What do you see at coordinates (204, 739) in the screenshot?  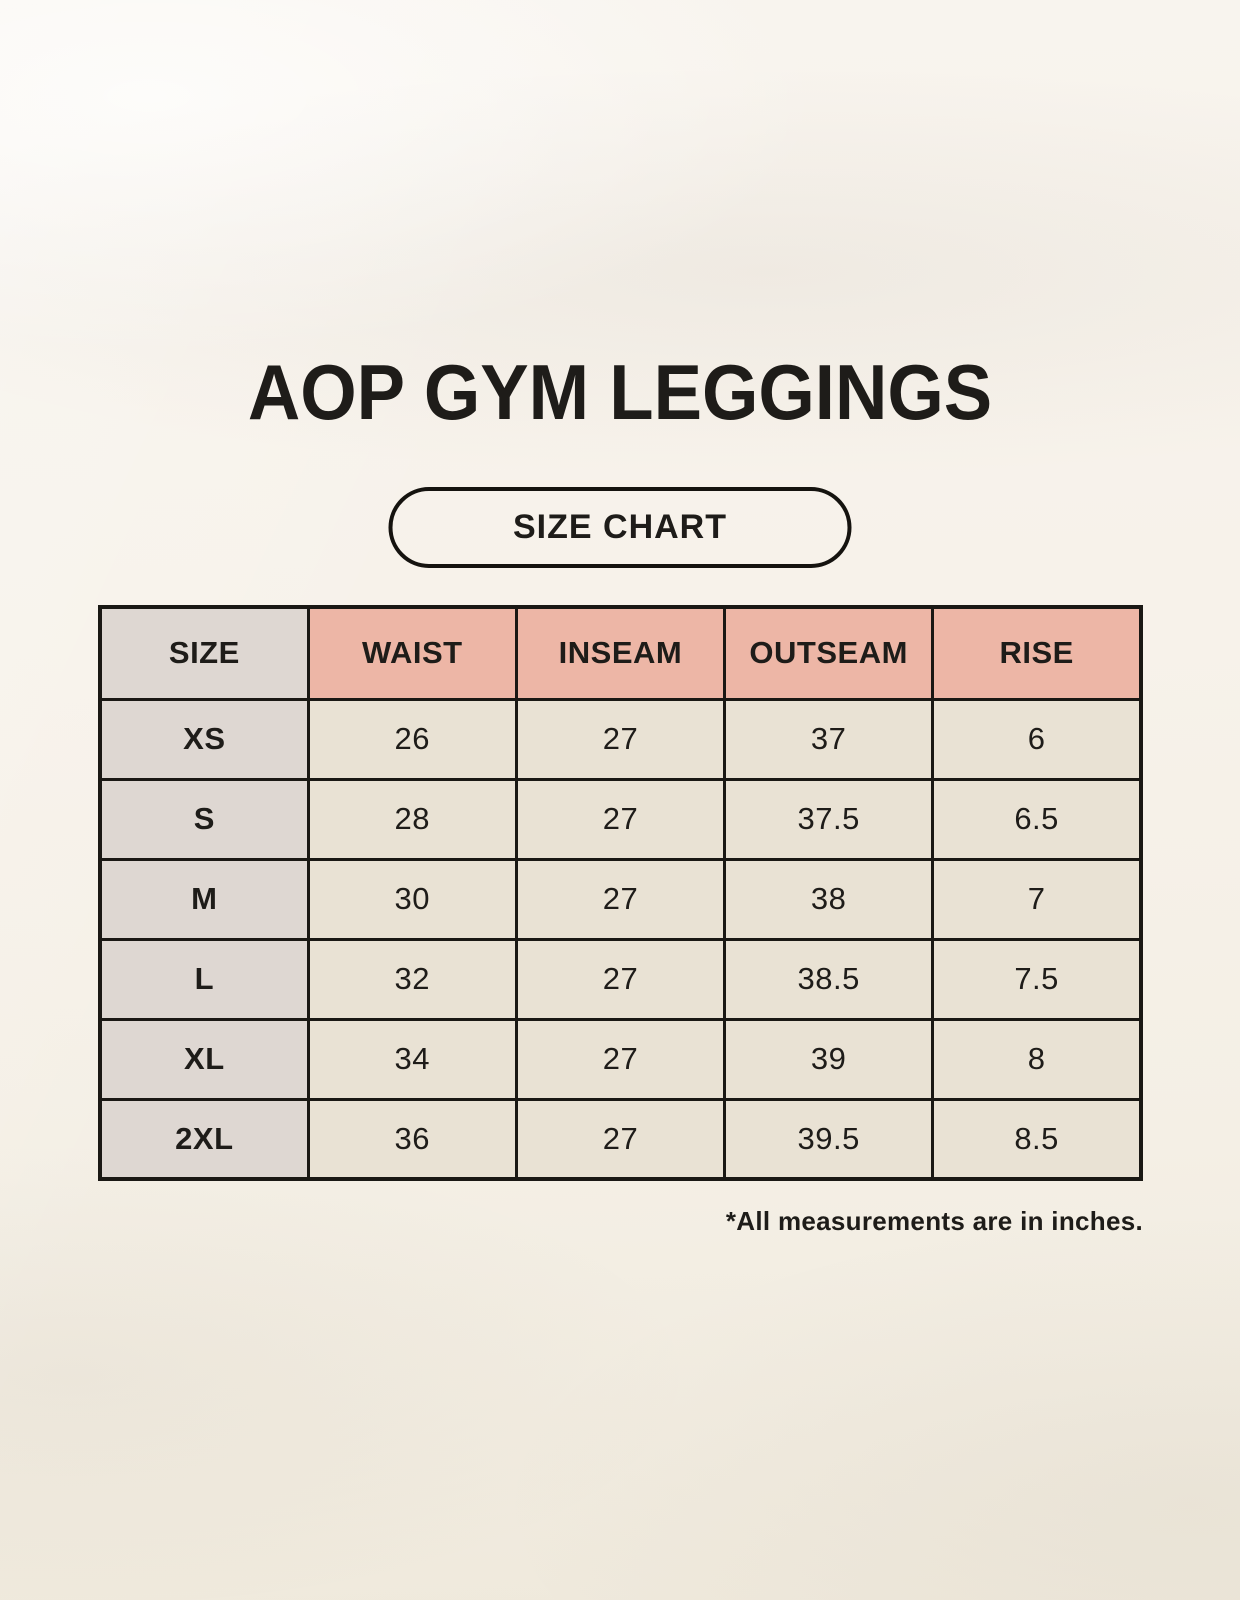 I see `size-cell: XS` at bounding box center [204, 739].